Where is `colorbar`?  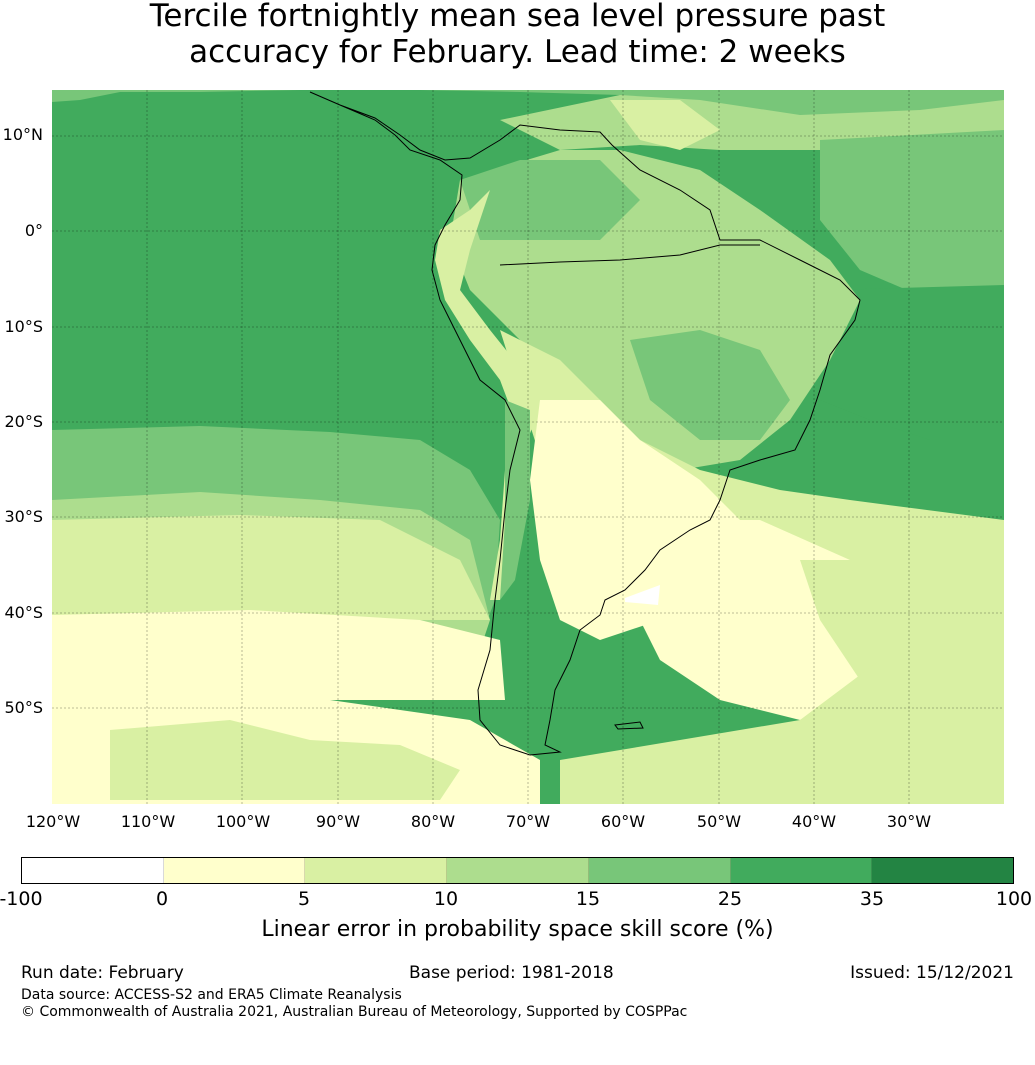
colorbar is located at coordinates (517, 870).